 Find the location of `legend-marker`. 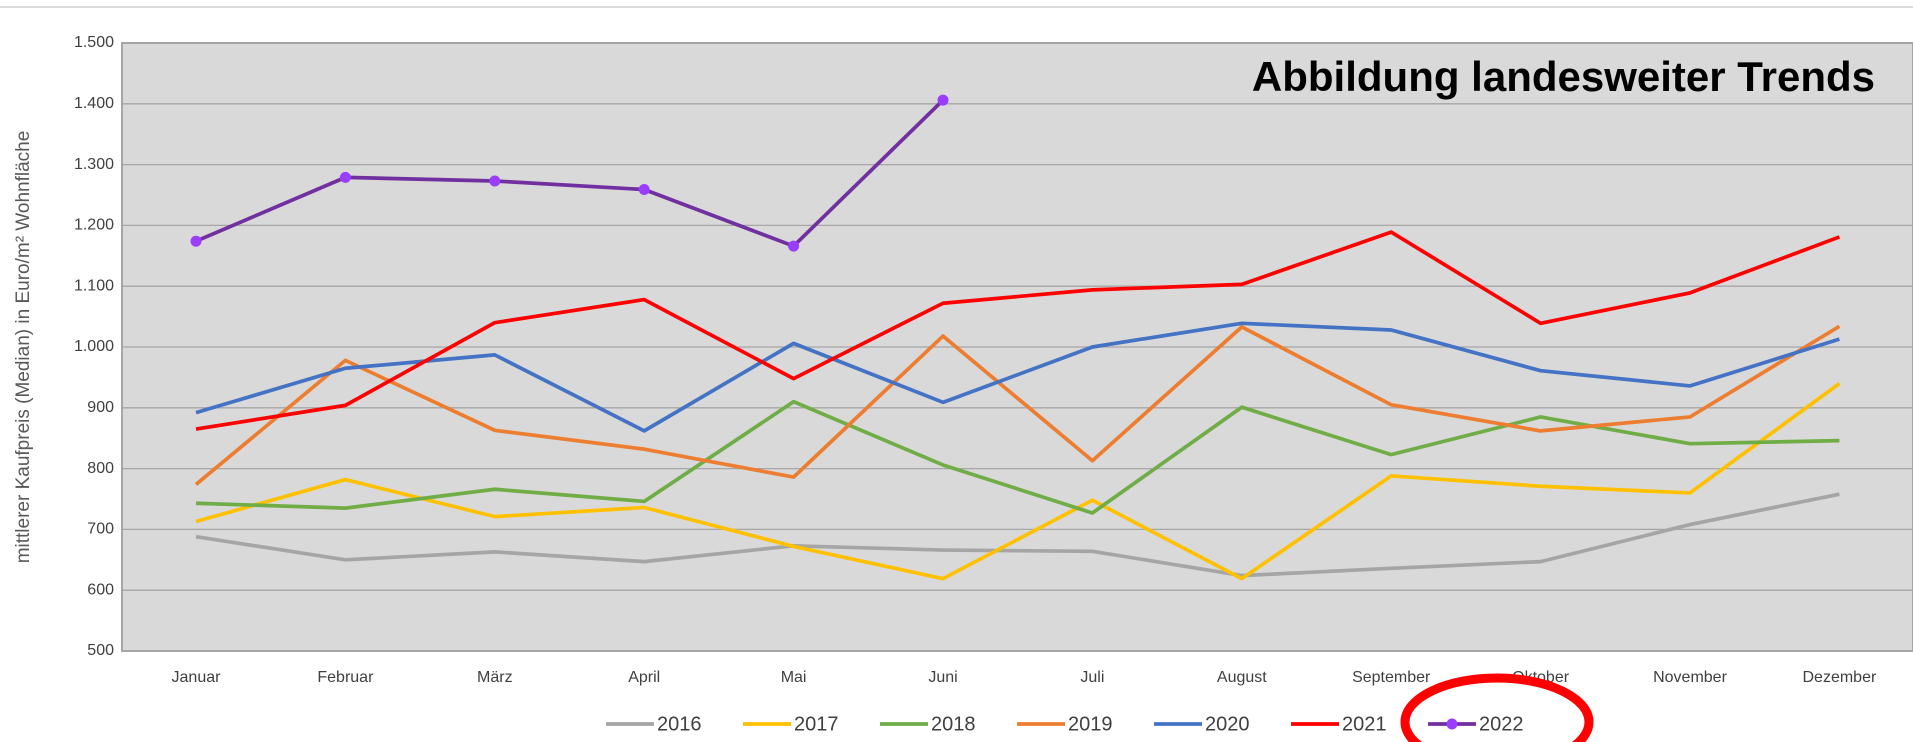

legend-marker is located at coordinates (1452, 724).